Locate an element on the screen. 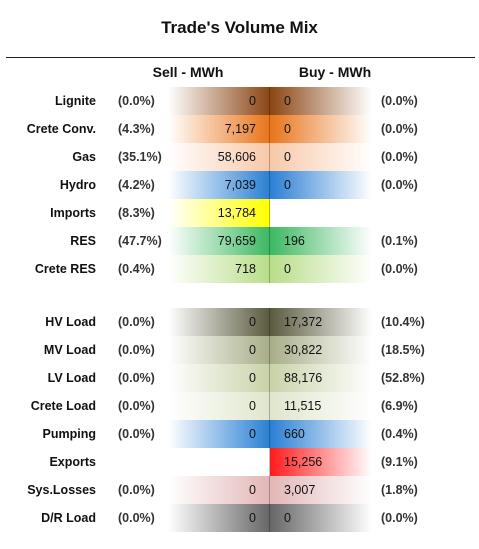  table-row: Sys.Losses (0.0%) 0 3,007 (1.8%) is located at coordinates (239, 490).